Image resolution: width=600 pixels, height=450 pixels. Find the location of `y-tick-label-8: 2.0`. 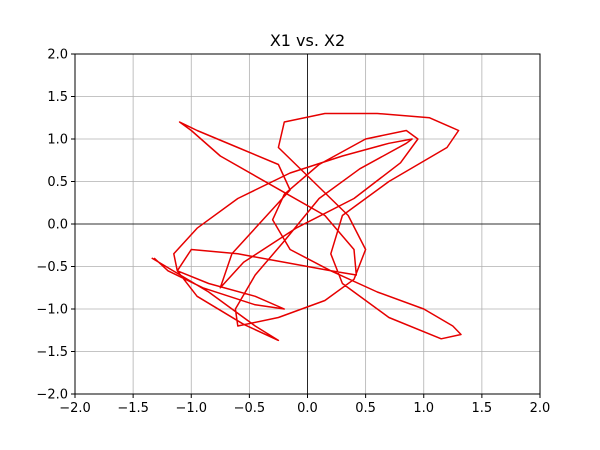

y-tick-label-8: 2.0 is located at coordinates (57, 55).